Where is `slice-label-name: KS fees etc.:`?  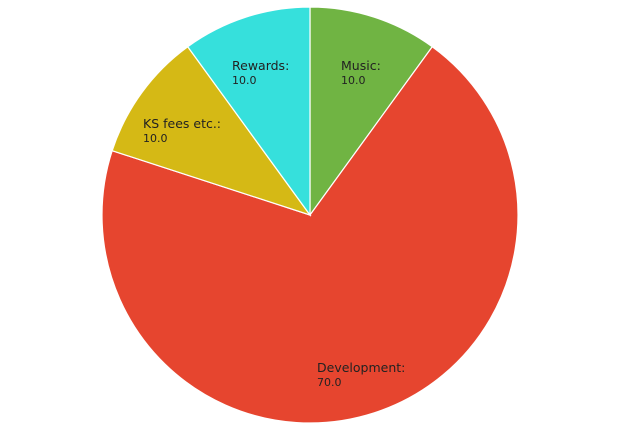
slice-label-name: KS fees etc.: is located at coordinates (182, 123).